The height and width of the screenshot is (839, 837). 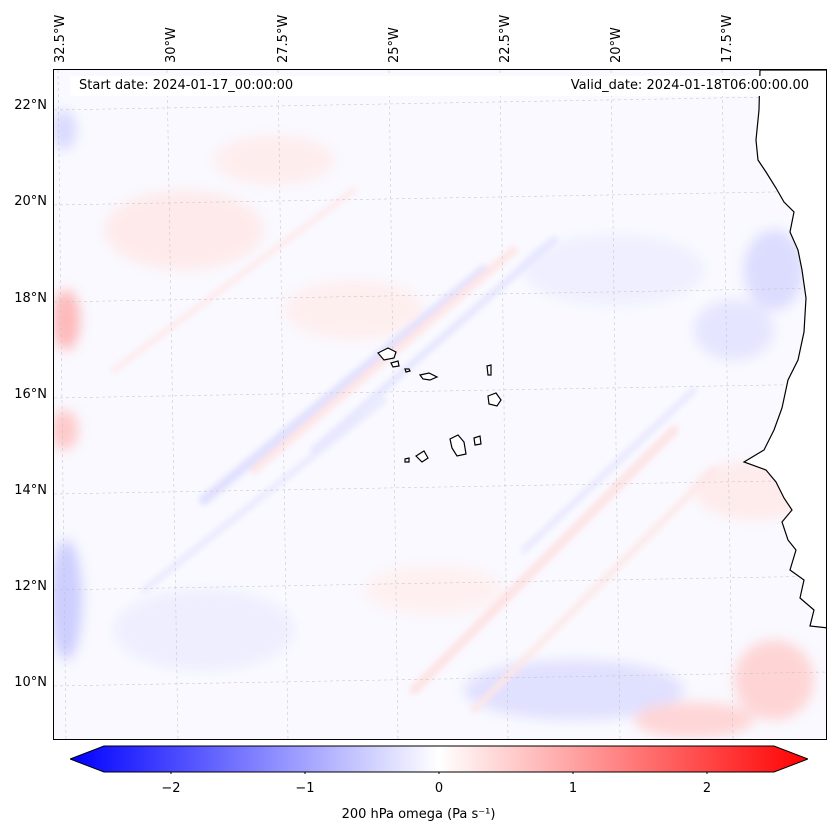 I want to click on lat-label: 10°N, so click(x=30, y=682).